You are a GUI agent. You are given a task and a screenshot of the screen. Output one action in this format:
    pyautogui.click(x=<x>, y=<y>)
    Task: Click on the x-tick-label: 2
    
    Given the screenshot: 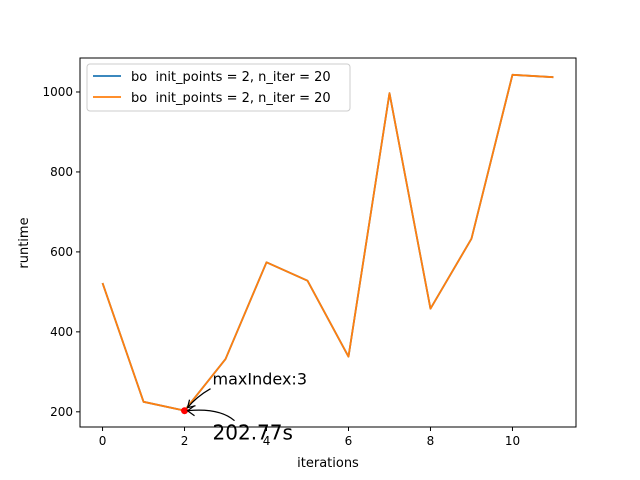 What is the action you would take?
    pyautogui.click(x=185, y=441)
    